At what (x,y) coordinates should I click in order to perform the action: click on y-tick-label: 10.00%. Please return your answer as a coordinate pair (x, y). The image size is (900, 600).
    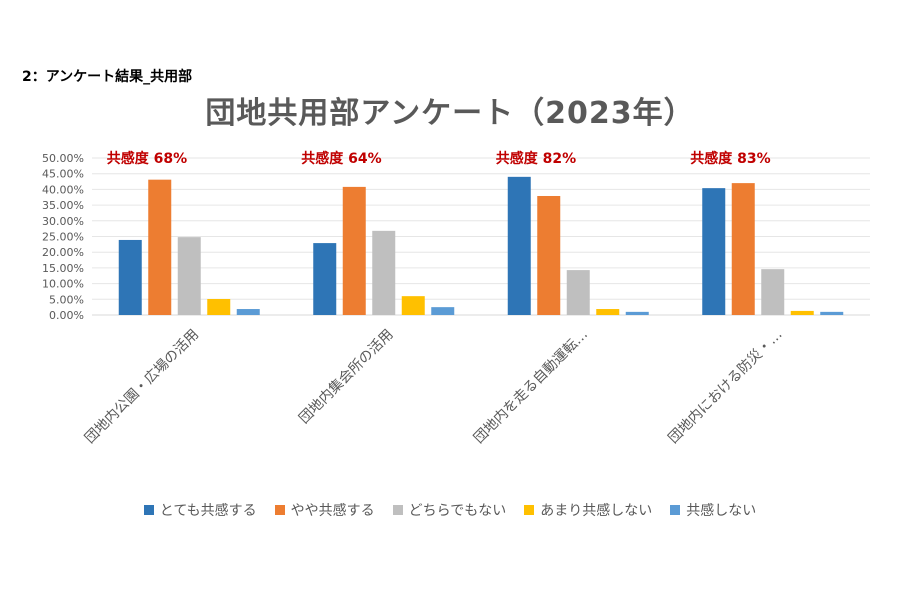
    Looking at the image, I should click on (63, 284).